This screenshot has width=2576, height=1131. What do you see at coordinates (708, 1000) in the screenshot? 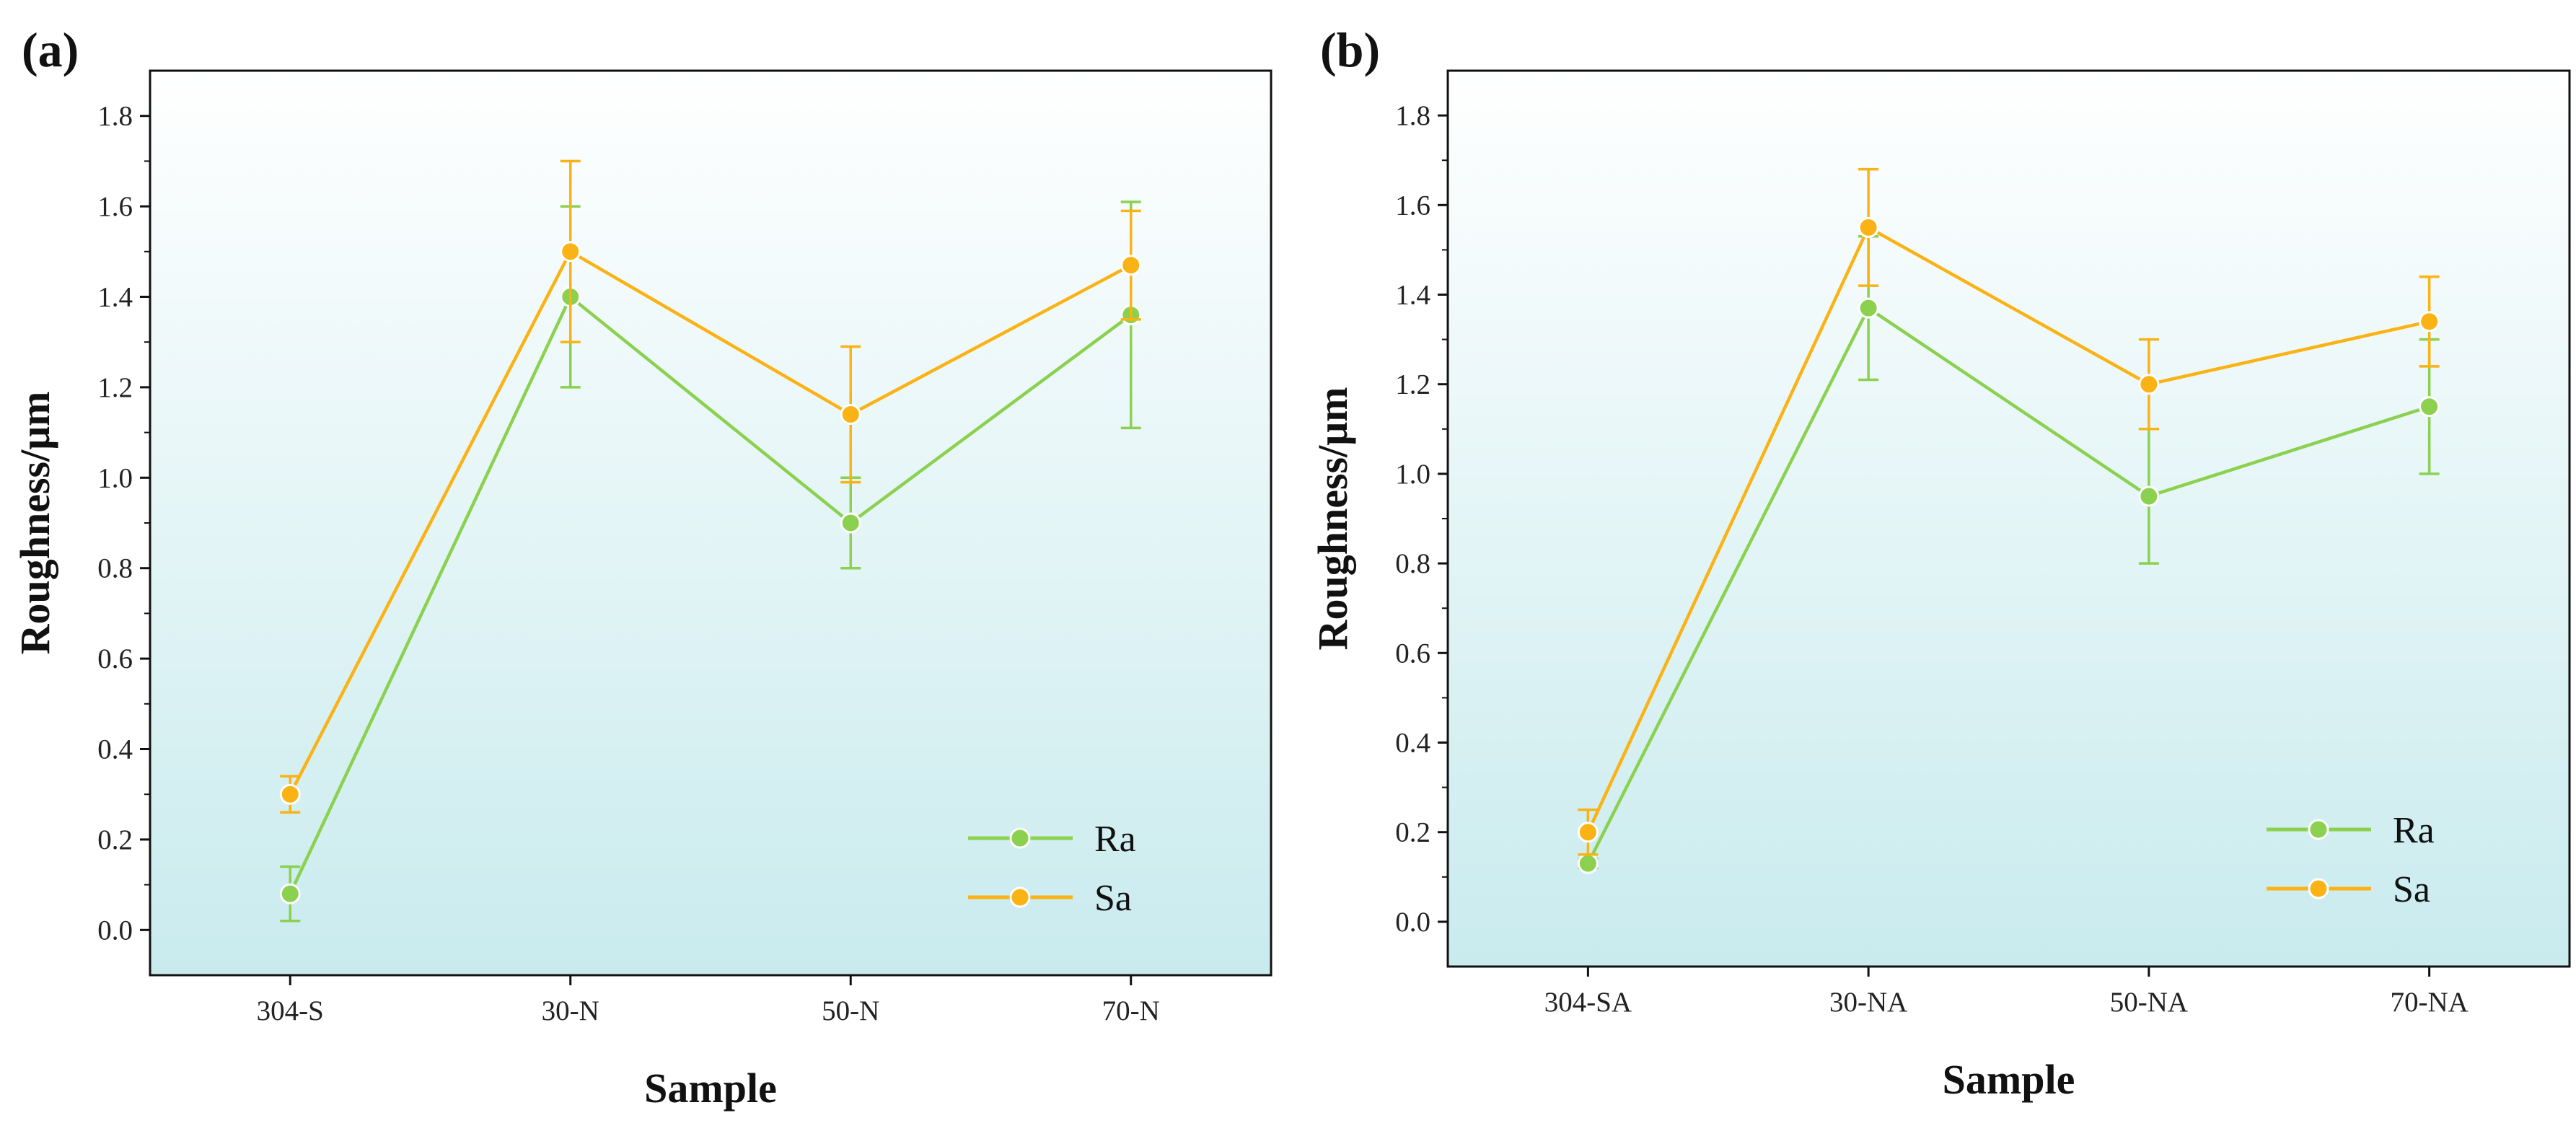
I see `x-axis: 304-S 30-N 50-N 70-N` at bounding box center [708, 1000].